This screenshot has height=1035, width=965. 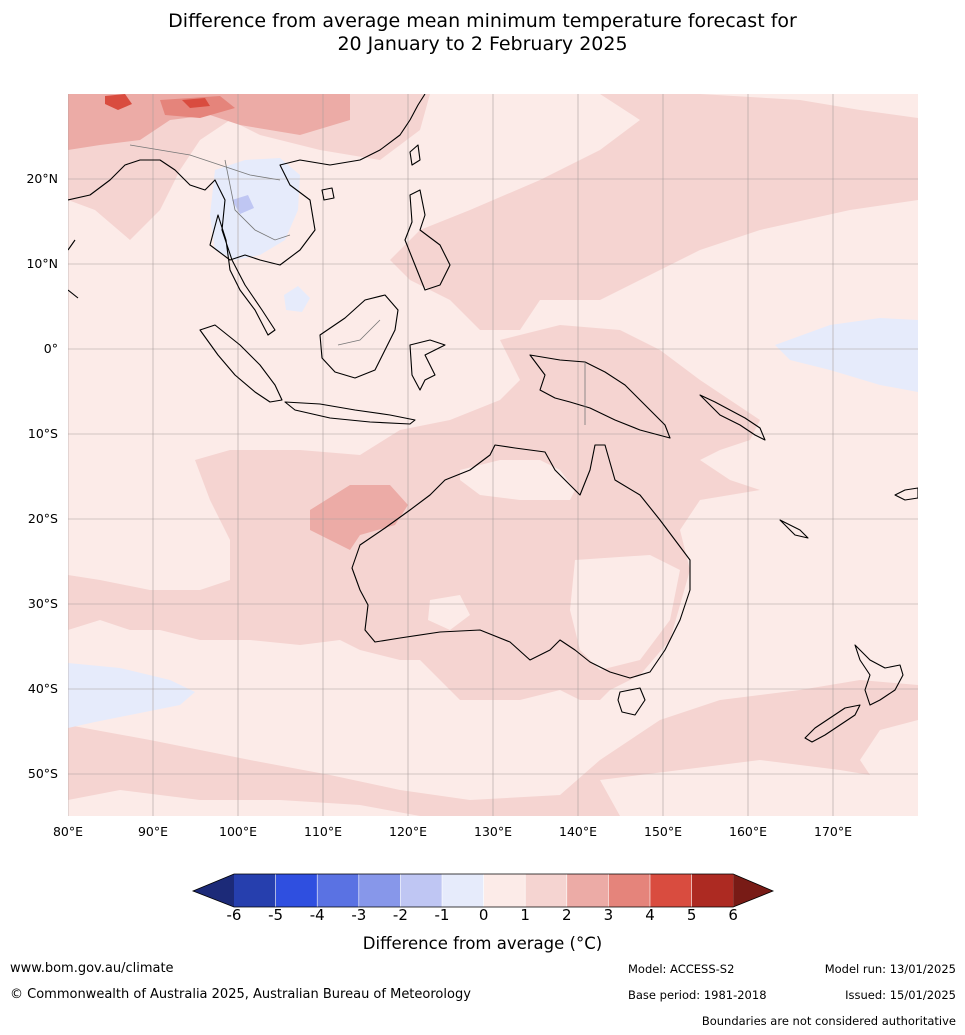 What do you see at coordinates (328, 194) in the screenshot?
I see `hainan-coast` at bounding box center [328, 194].